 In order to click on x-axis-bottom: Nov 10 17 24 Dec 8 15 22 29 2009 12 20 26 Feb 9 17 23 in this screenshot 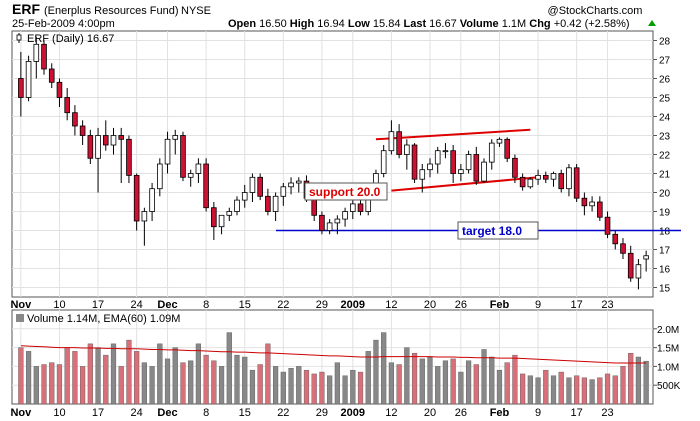, I will do `click(311, 413)`.